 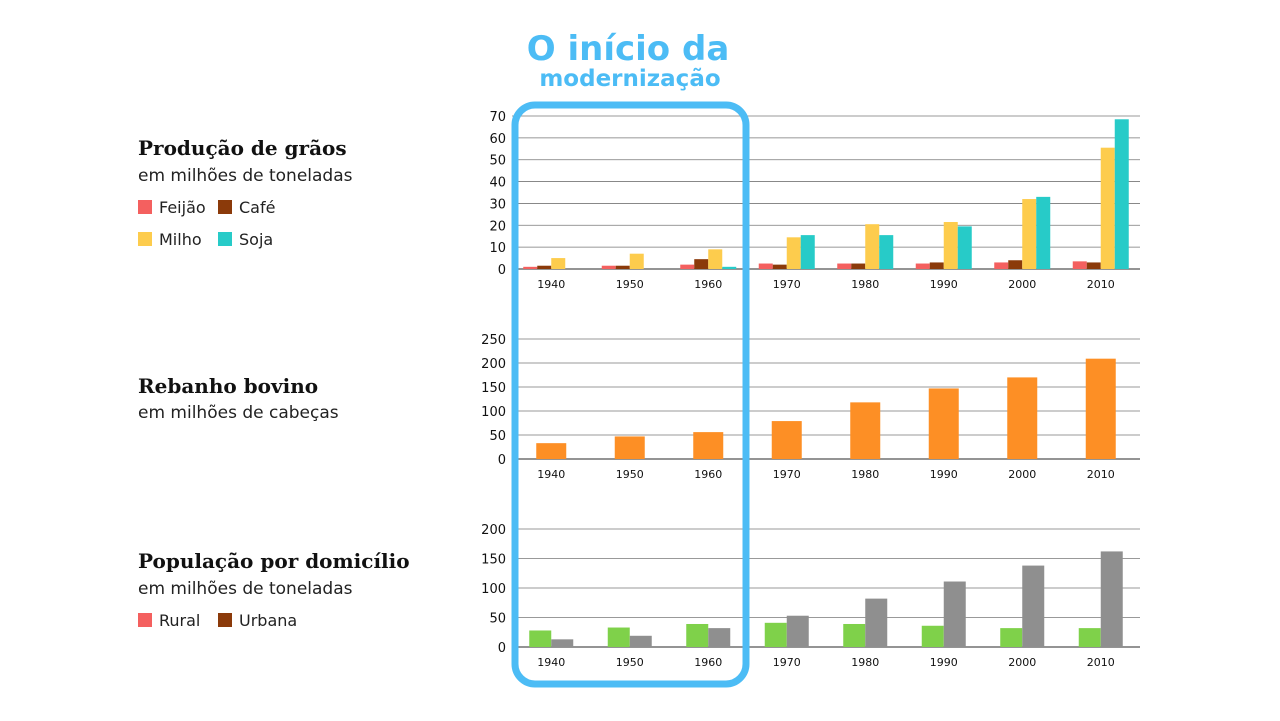 What do you see at coordinates (493, 560) in the screenshot?
I see `population-ytick-label: 150` at bounding box center [493, 560].